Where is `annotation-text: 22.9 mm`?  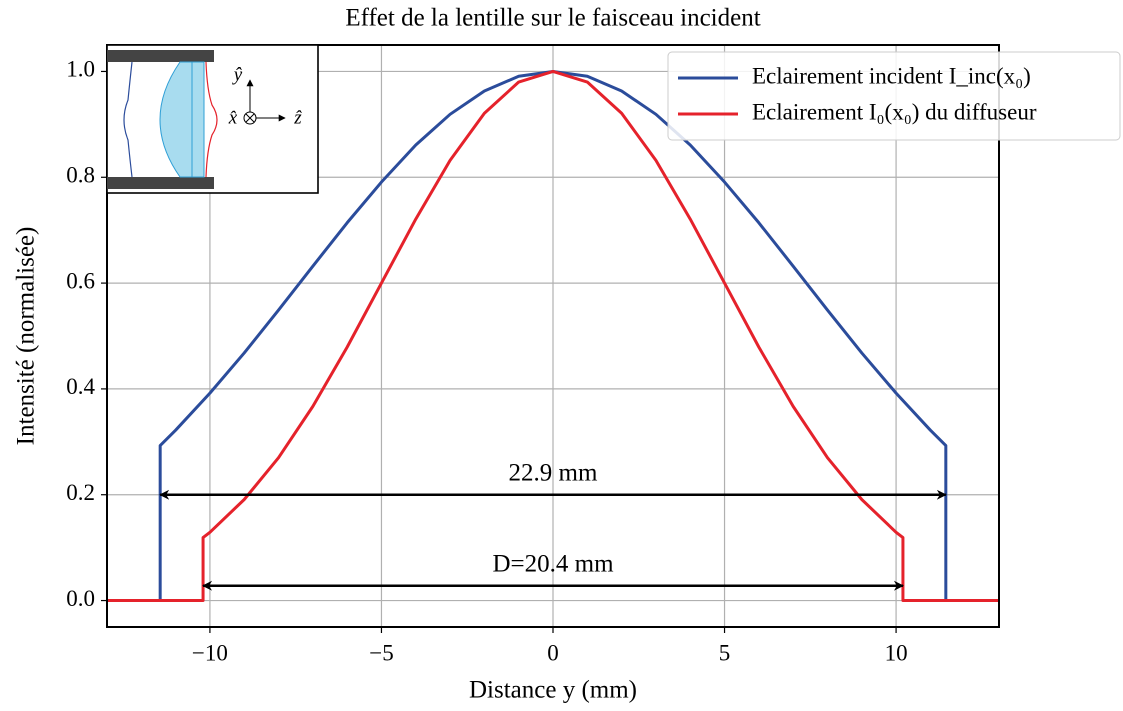
annotation-text: 22.9 mm is located at coordinates (553, 472).